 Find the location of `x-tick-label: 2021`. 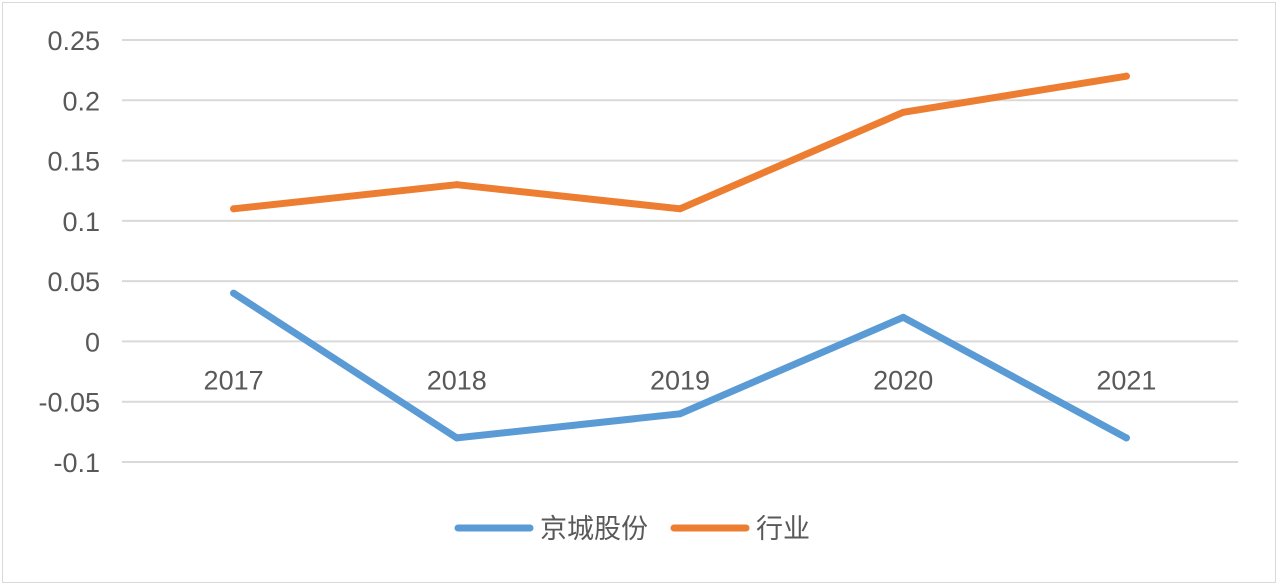

x-tick-label: 2021 is located at coordinates (1126, 380).